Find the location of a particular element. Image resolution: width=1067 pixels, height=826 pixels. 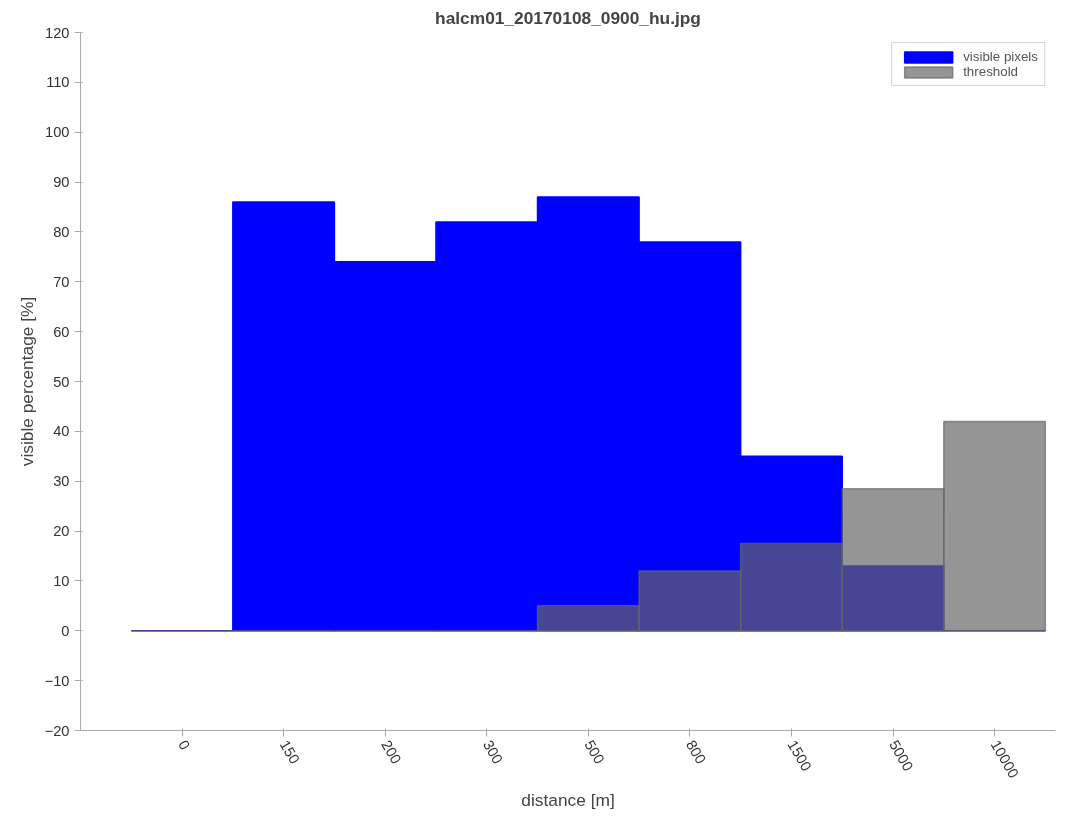

y-tick-label: 100 is located at coordinates (57, 132).